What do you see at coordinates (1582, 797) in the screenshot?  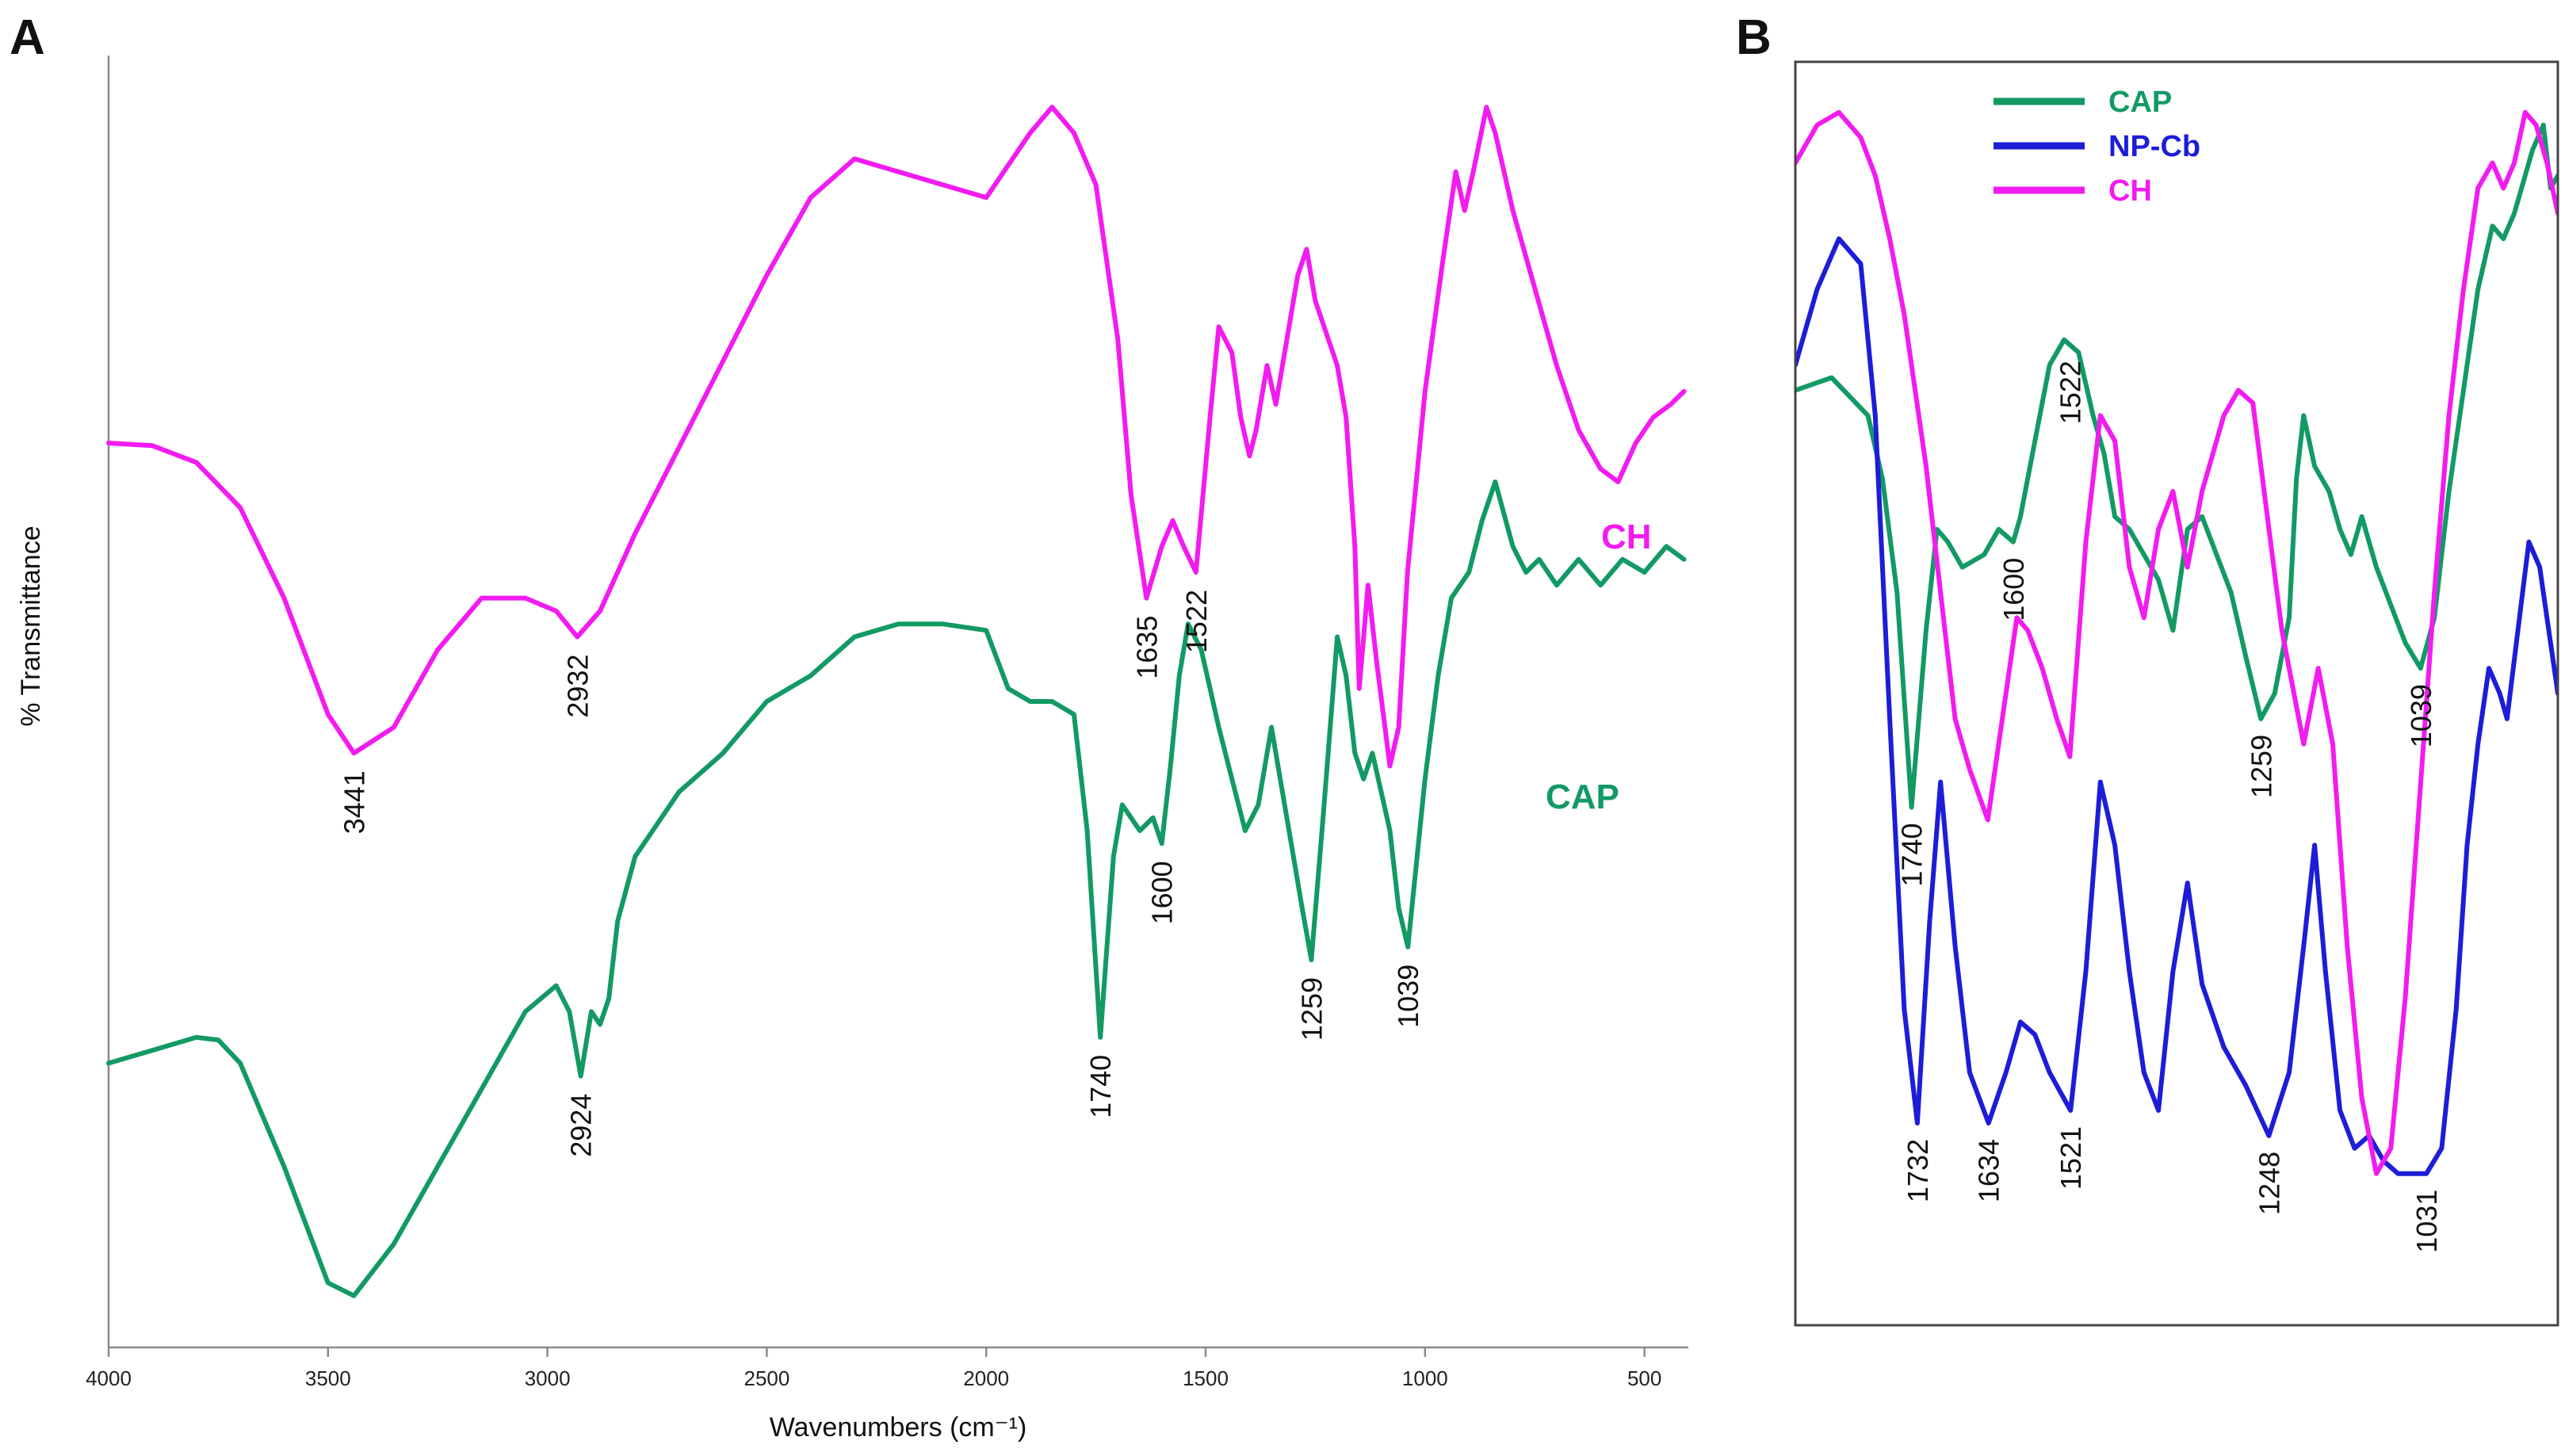 I see `series-label-cap: CAP` at bounding box center [1582, 797].